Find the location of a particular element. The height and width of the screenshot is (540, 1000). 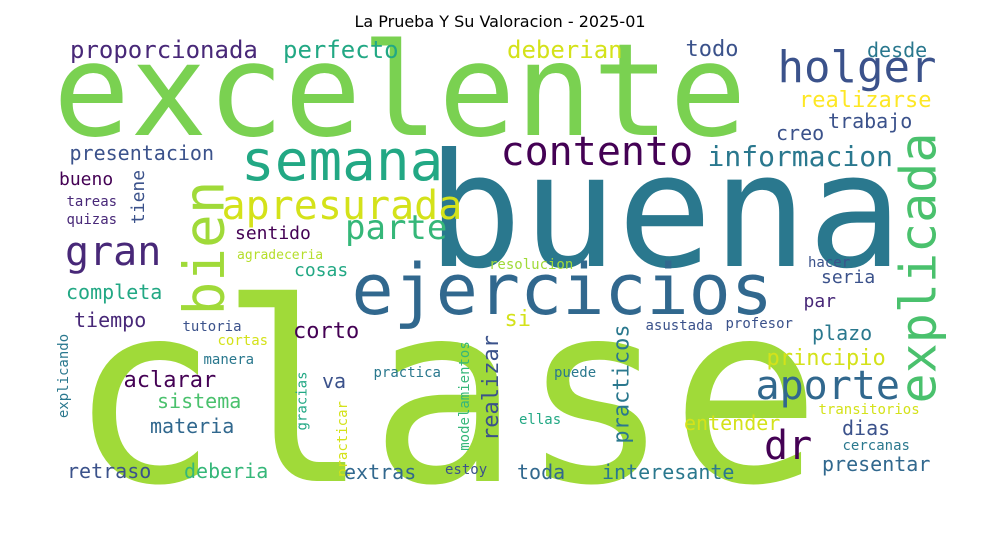

word-gran: gran is located at coordinates (113, 252).